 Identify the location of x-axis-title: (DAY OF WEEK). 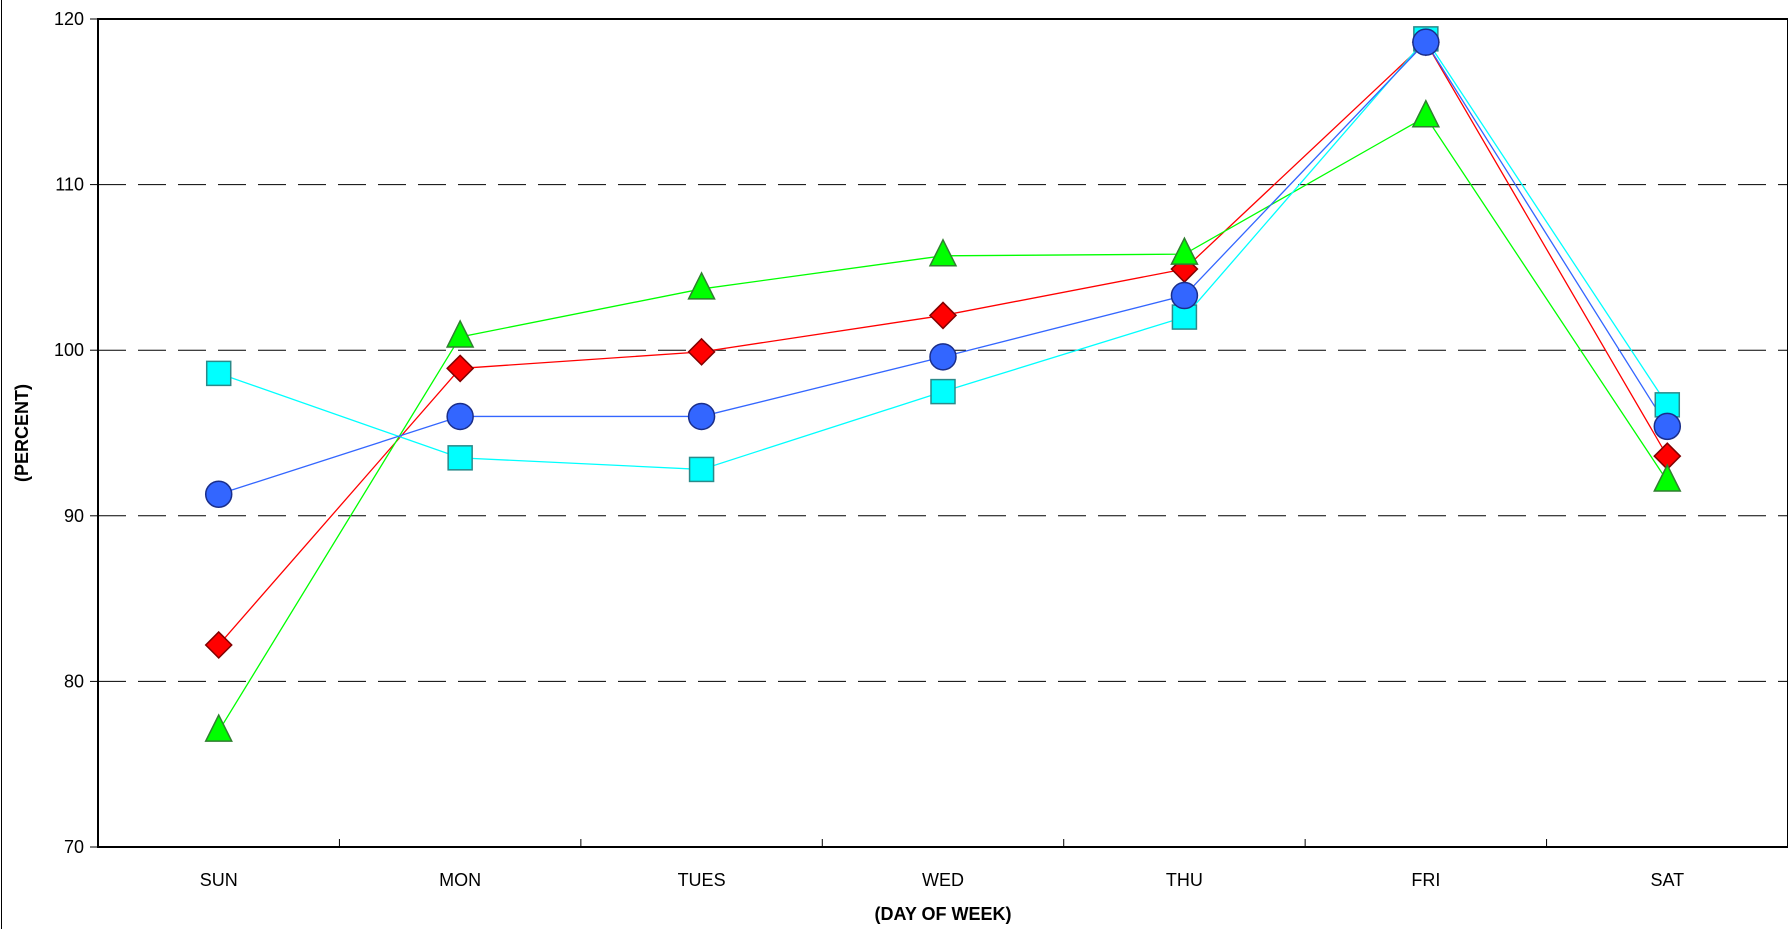
(942, 914).